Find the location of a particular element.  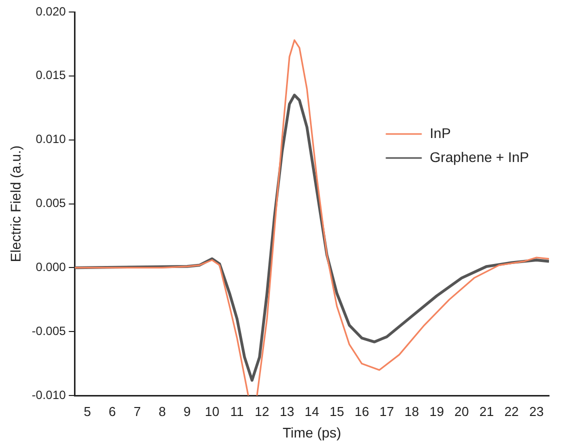

x-tick-label: 14 is located at coordinates (312, 411).